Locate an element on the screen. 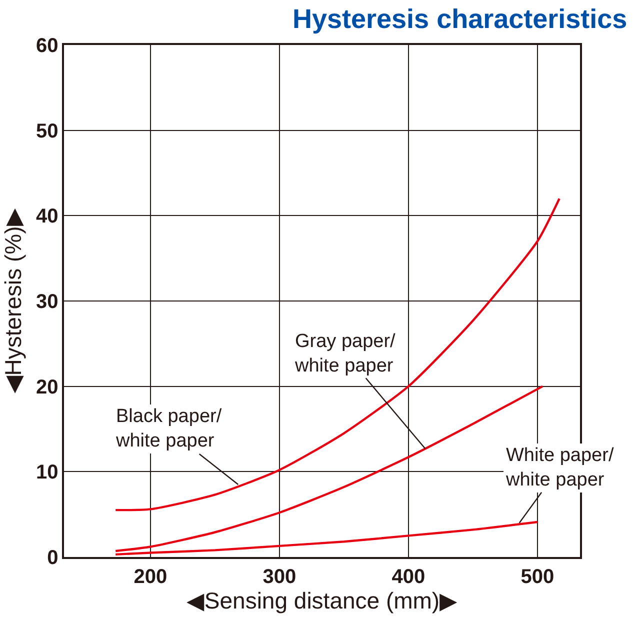  y-tick-label: 0 is located at coordinates (52, 558).